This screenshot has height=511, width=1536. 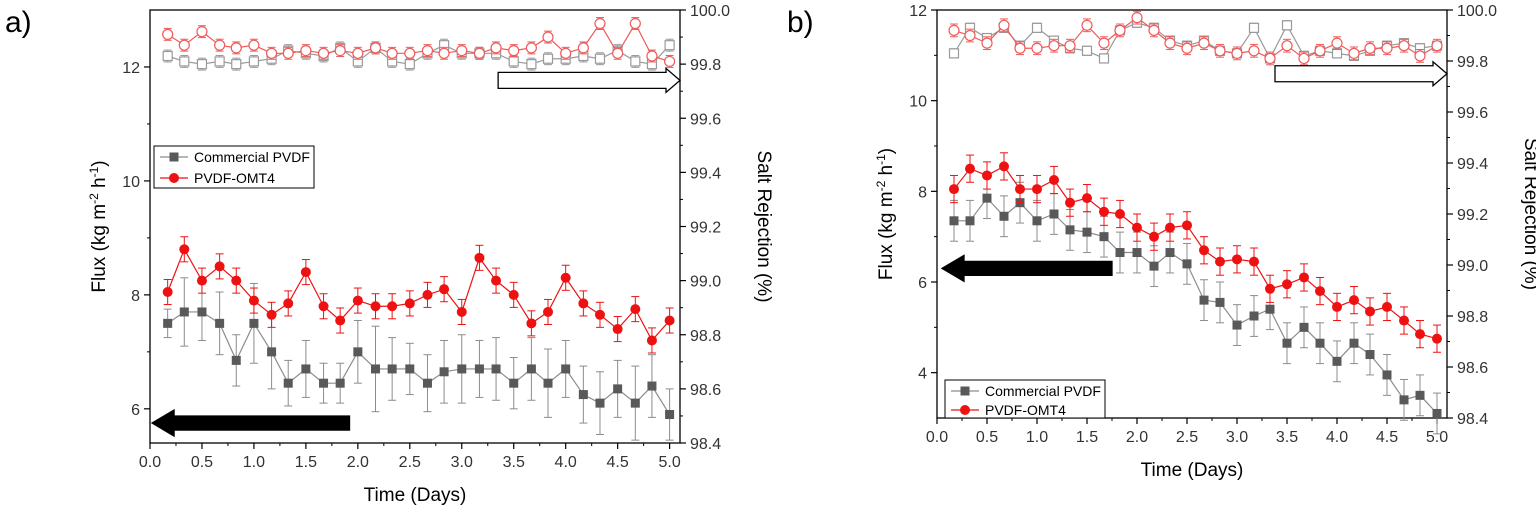 What do you see at coordinates (1025, 410) in the screenshot?
I see `legend-label: PVDF-OMT4` at bounding box center [1025, 410].